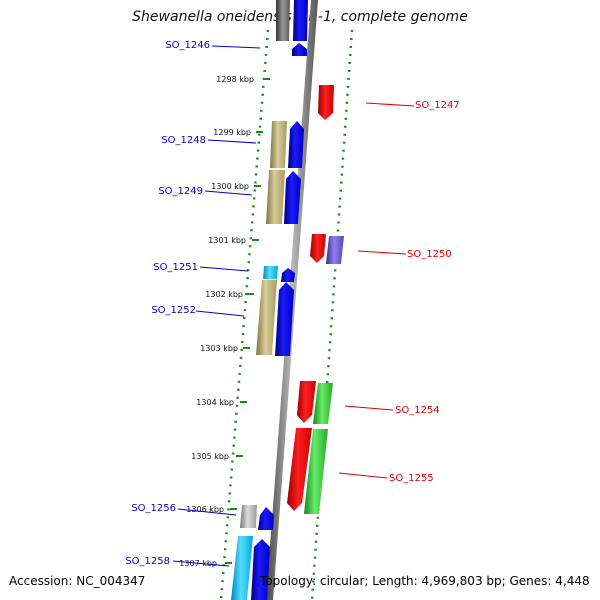 The height and width of the screenshot is (600, 600). I want to click on tick-label: 1306 kbp, so click(205, 509).